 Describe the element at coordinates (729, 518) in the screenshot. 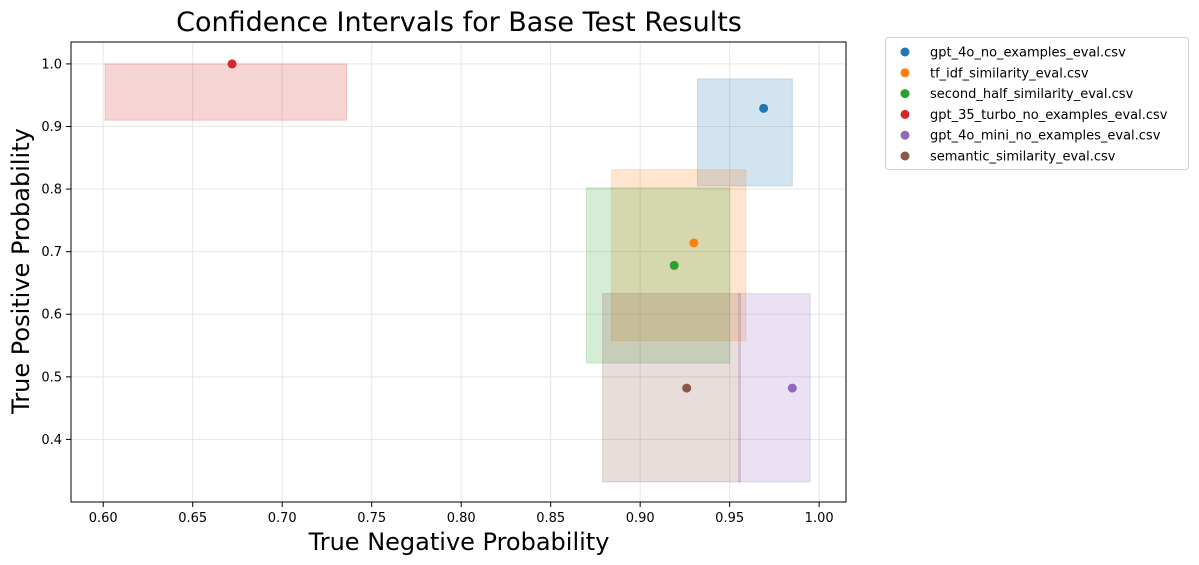

I see `x-tick-label: 0.95` at that location.